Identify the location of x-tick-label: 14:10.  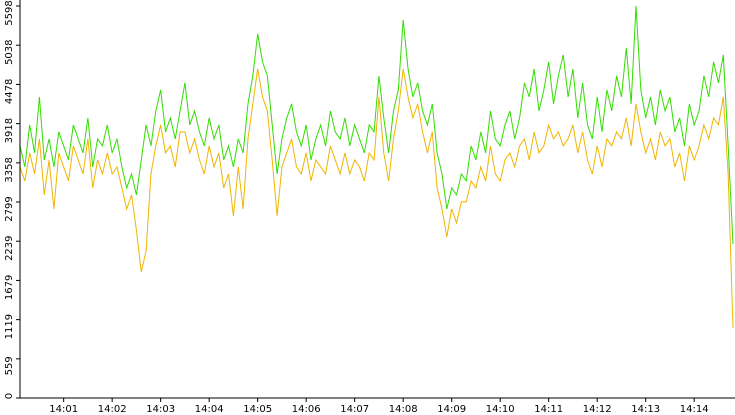
(500, 409).